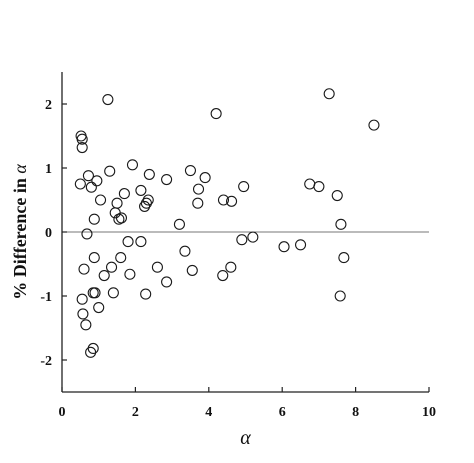  Describe the element at coordinates (46, 297) in the screenshot. I see `y-tick-label: -1` at that location.